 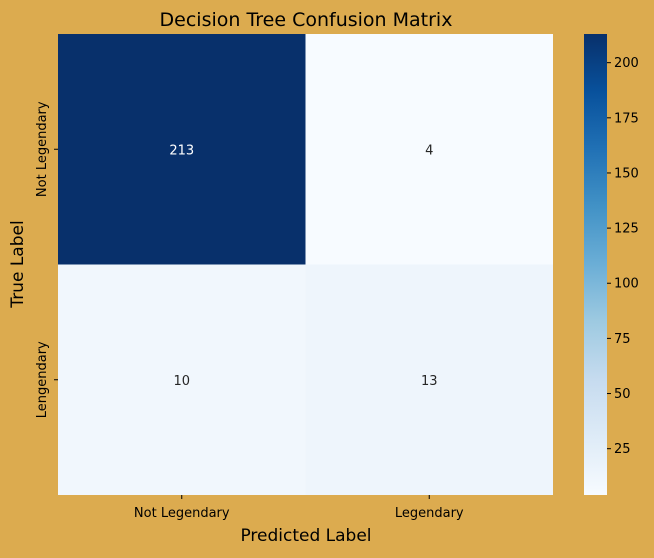 What do you see at coordinates (626, 284) in the screenshot?
I see `colorbar-tick-label: 100` at bounding box center [626, 284].